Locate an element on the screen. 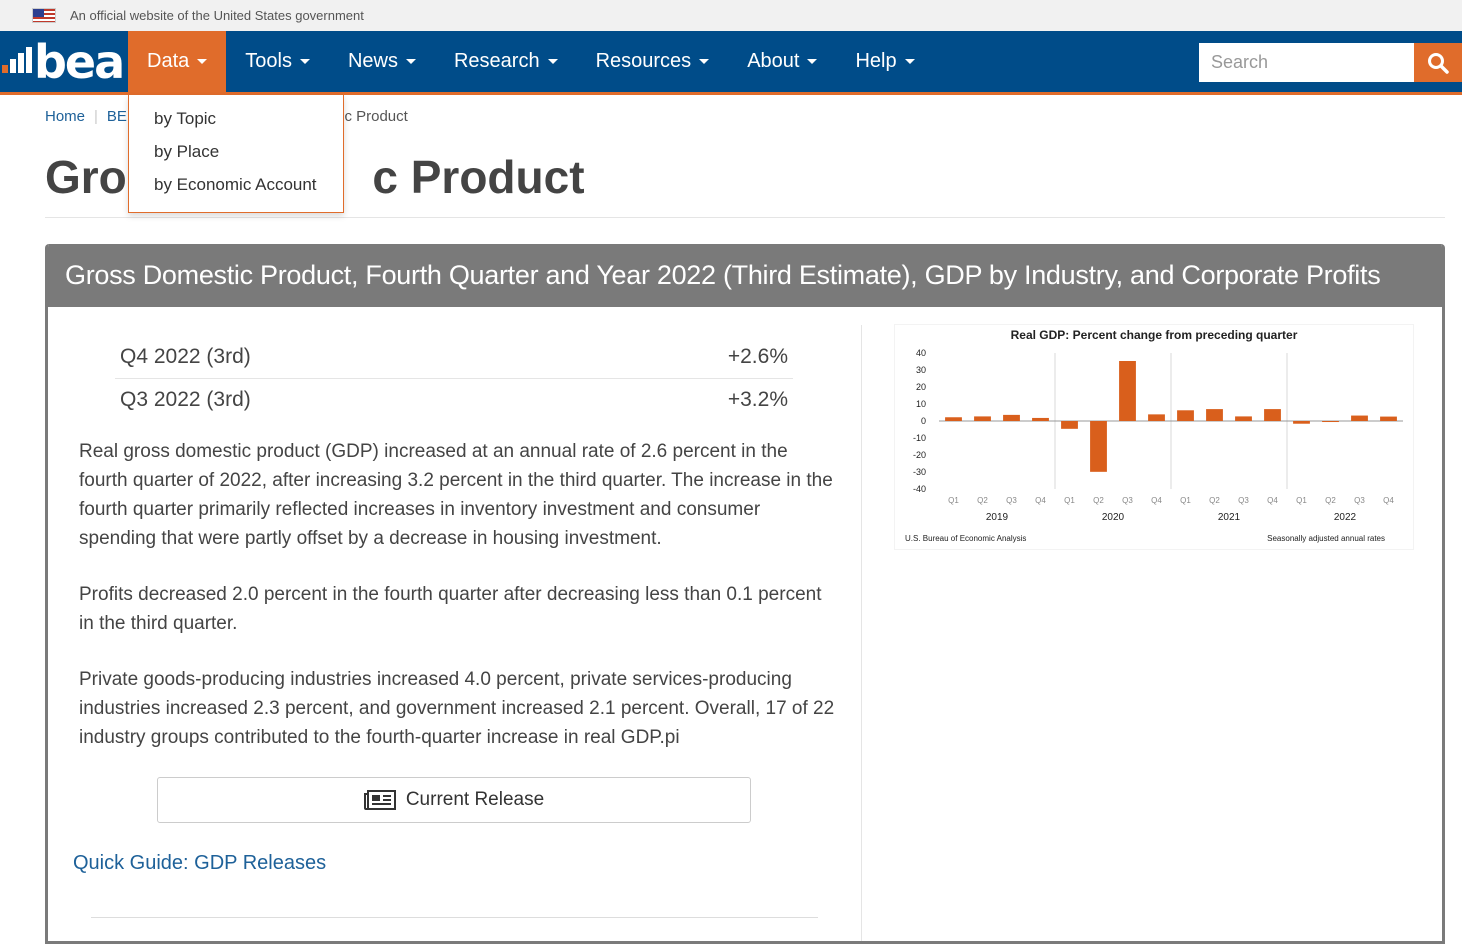  y-tick-label: 20 is located at coordinates (921, 387).